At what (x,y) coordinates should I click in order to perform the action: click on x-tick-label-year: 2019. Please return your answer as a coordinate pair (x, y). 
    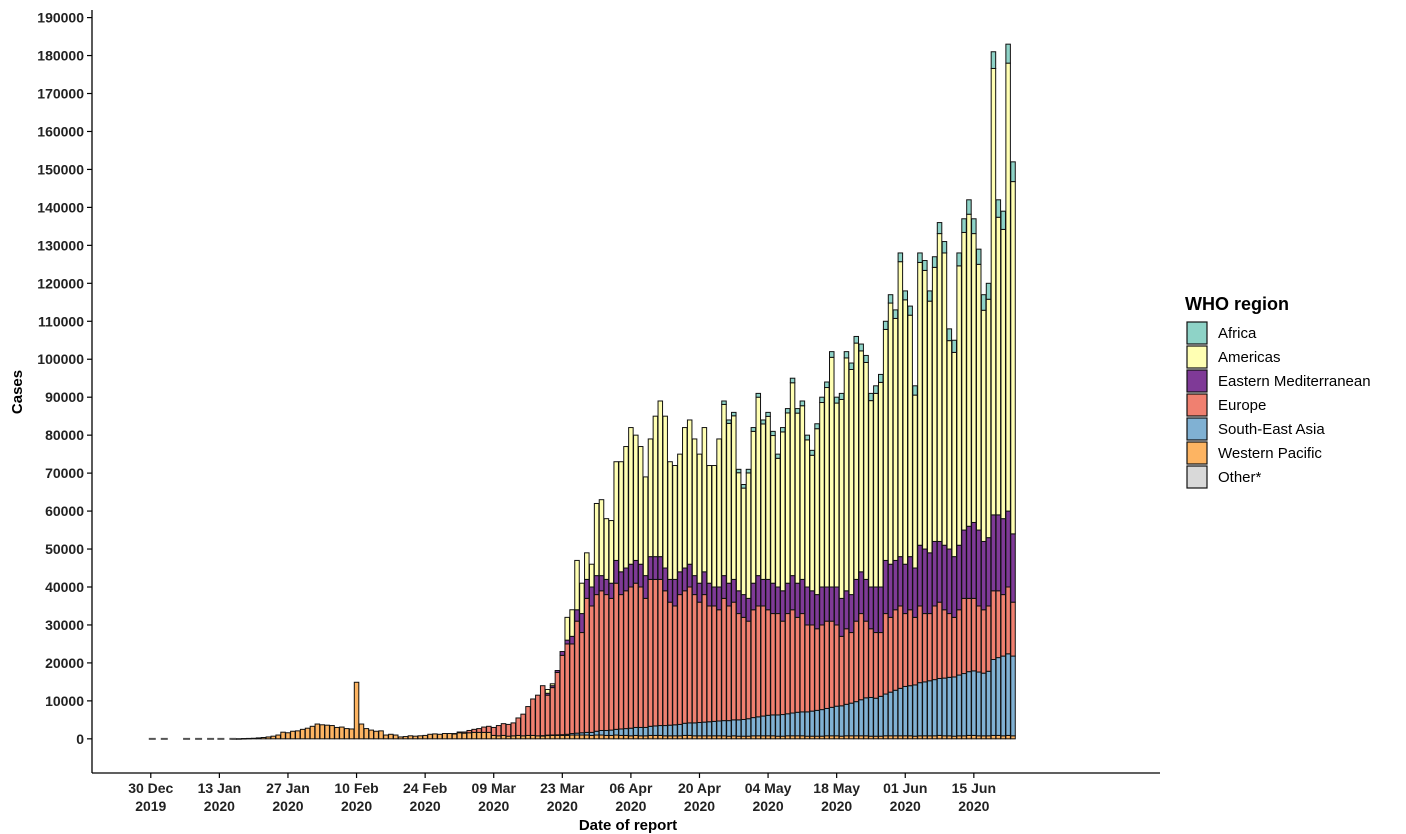
    Looking at the image, I should click on (150, 806).